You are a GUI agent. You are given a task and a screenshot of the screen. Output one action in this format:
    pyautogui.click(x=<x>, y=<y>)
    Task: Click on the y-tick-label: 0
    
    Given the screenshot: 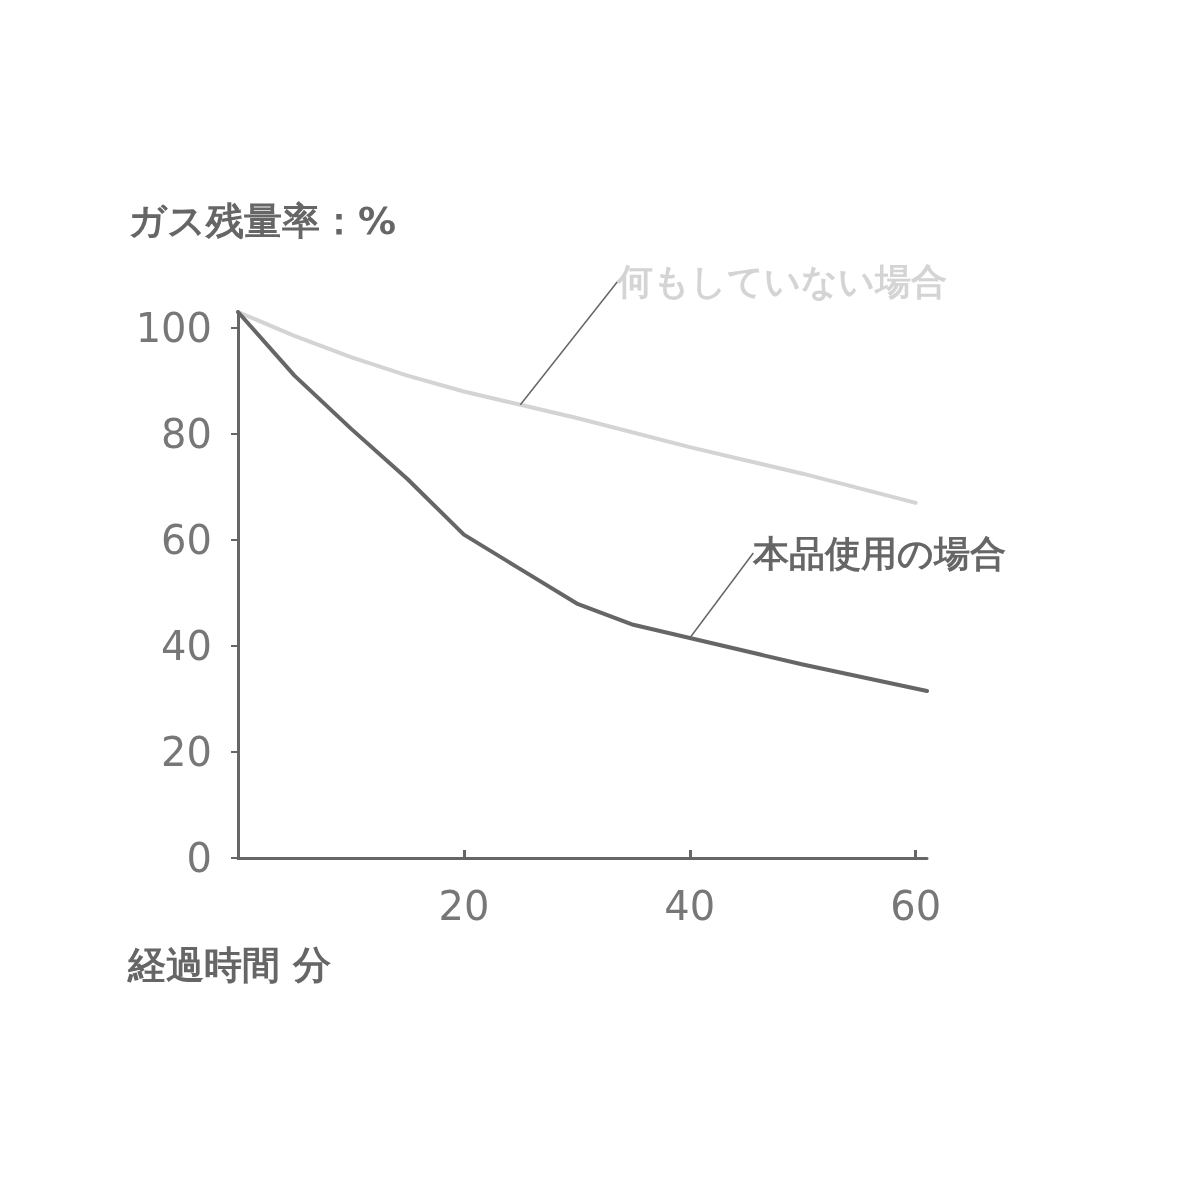 What is the action you would take?
    pyautogui.click(x=199, y=858)
    